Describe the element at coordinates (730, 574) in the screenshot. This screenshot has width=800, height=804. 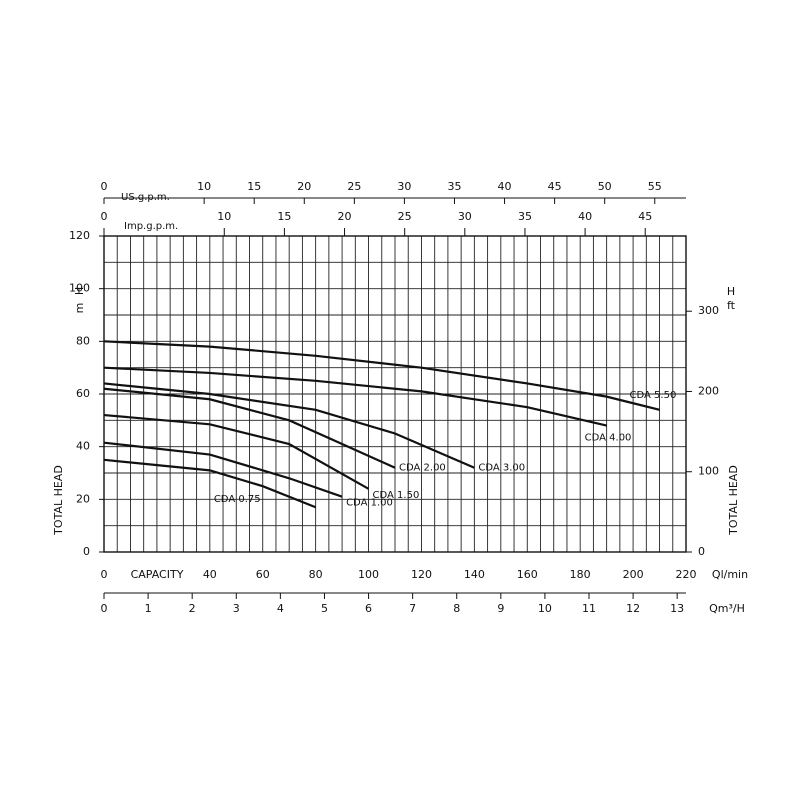
I see `x-unit: Ql/min` at that location.